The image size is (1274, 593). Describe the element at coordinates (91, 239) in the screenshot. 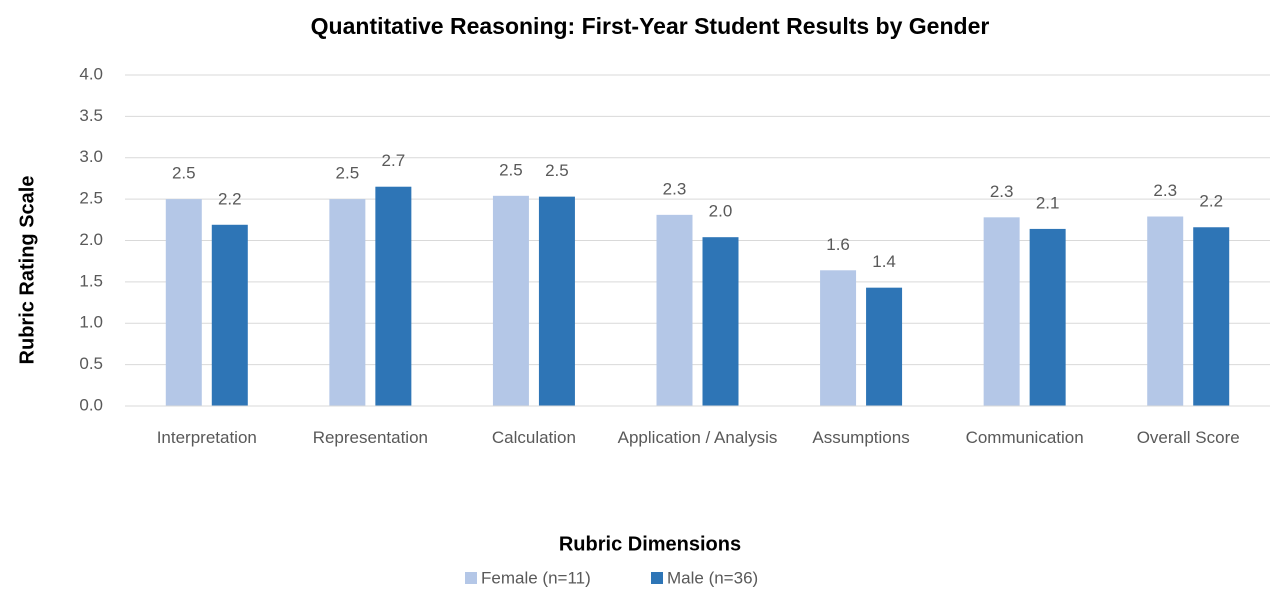

I see `y-tick-label: 2.0` at that location.